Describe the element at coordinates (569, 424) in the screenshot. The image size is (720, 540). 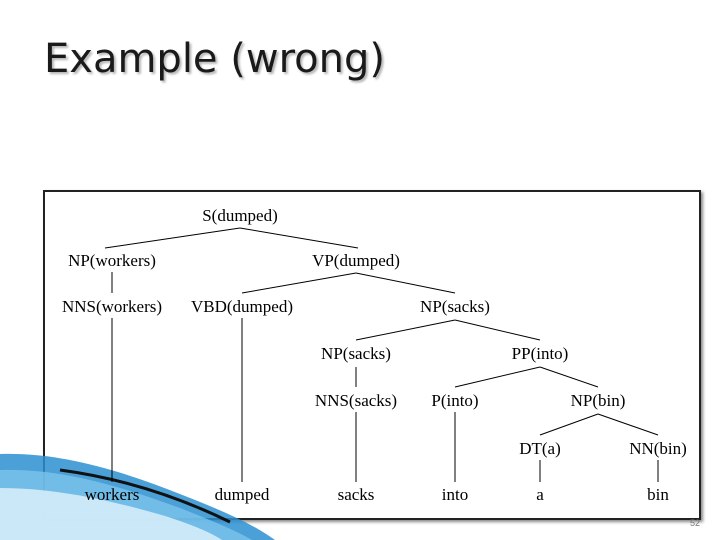
I see `edge-npbin-dt` at that location.